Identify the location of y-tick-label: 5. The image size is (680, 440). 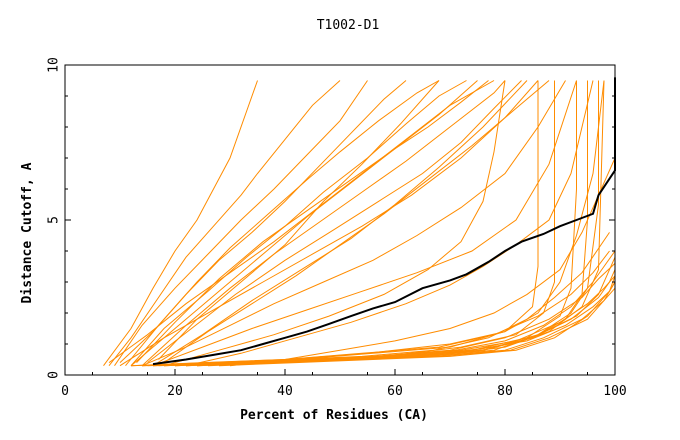
(54, 220).